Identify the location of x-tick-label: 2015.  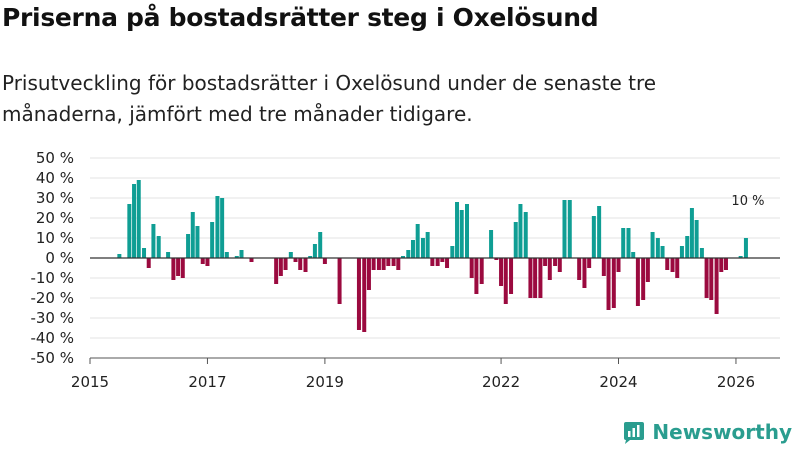
(90, 382).